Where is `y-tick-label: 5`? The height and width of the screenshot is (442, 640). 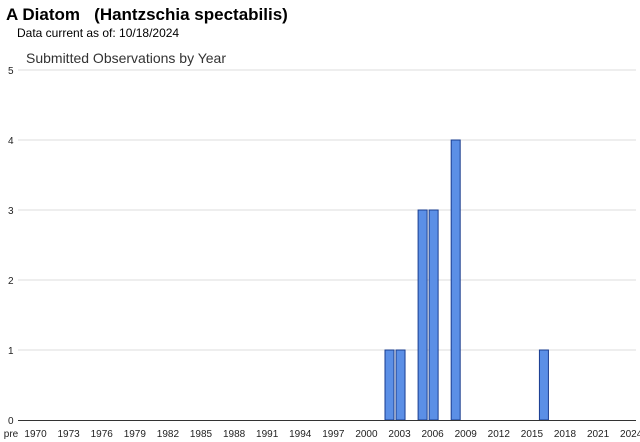
y-tick-label: 5 is located at coordinates (11, 71).